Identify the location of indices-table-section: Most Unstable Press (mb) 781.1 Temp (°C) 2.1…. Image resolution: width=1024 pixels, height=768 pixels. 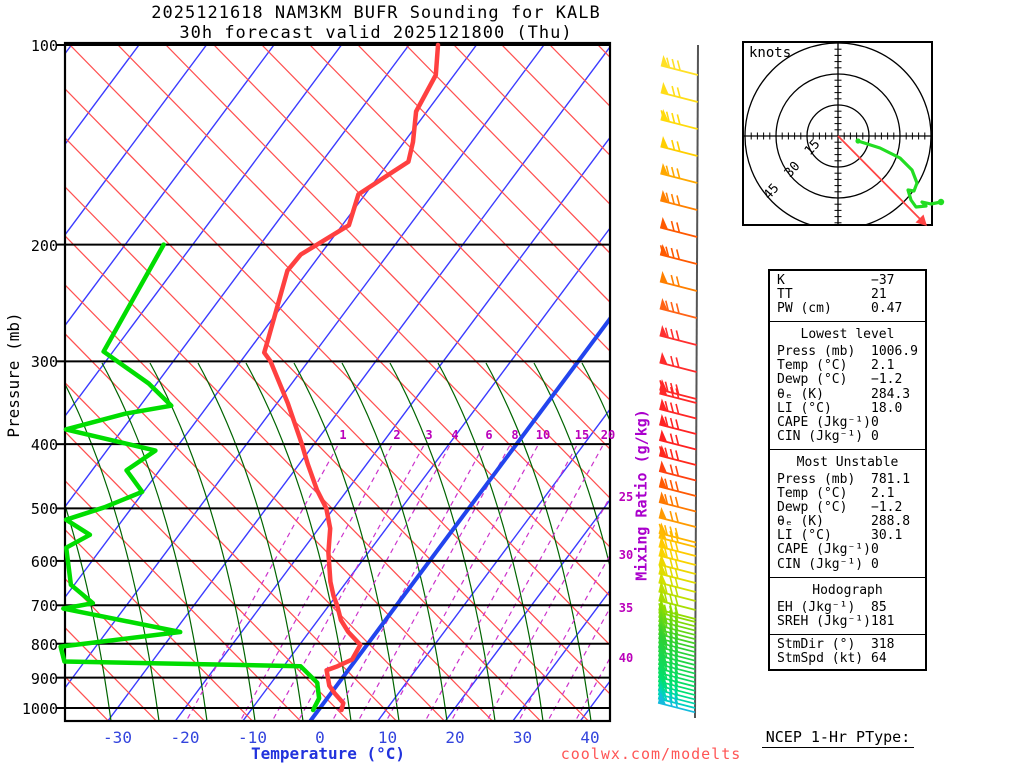
(847, 511).